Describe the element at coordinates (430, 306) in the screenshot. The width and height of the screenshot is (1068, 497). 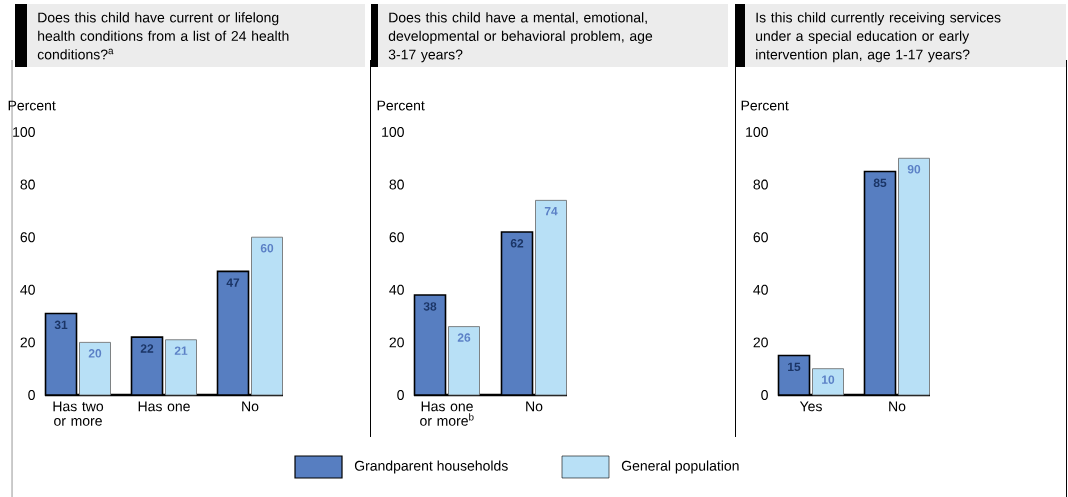
I see `data-label: 38` at that location.